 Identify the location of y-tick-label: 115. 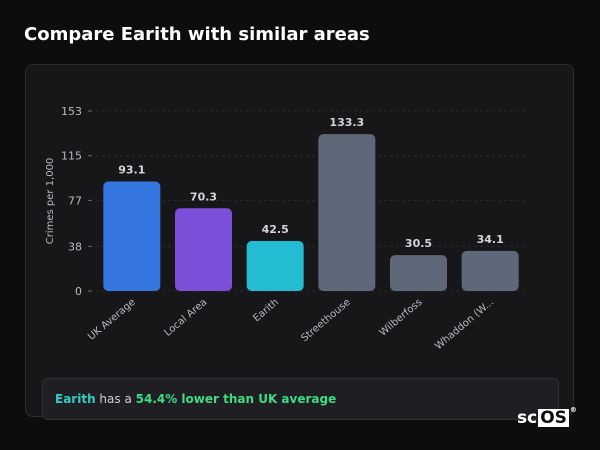
(71, 156).